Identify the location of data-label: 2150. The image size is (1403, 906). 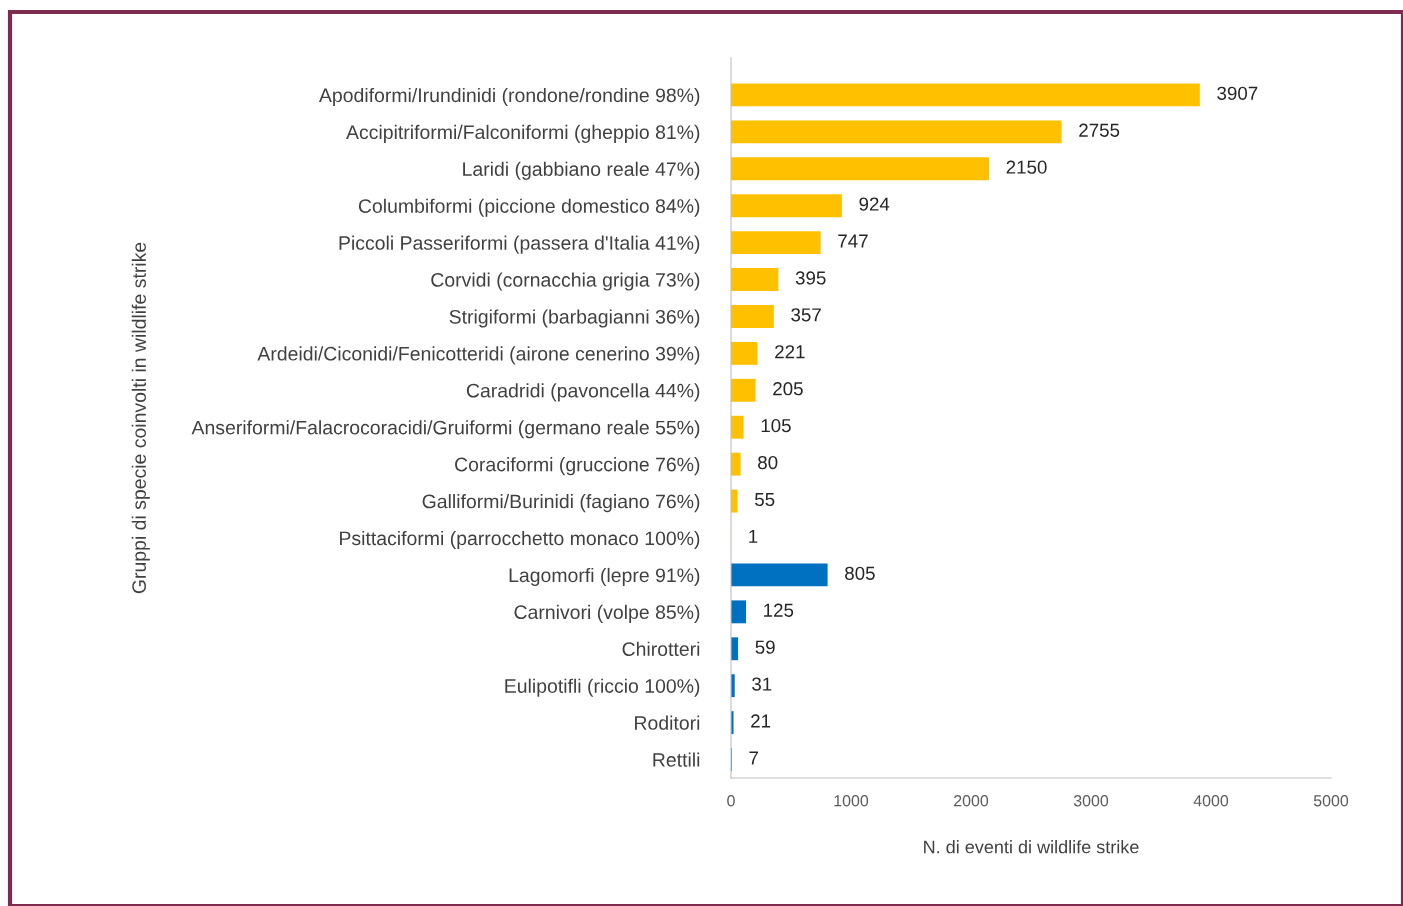
(1026, 167).